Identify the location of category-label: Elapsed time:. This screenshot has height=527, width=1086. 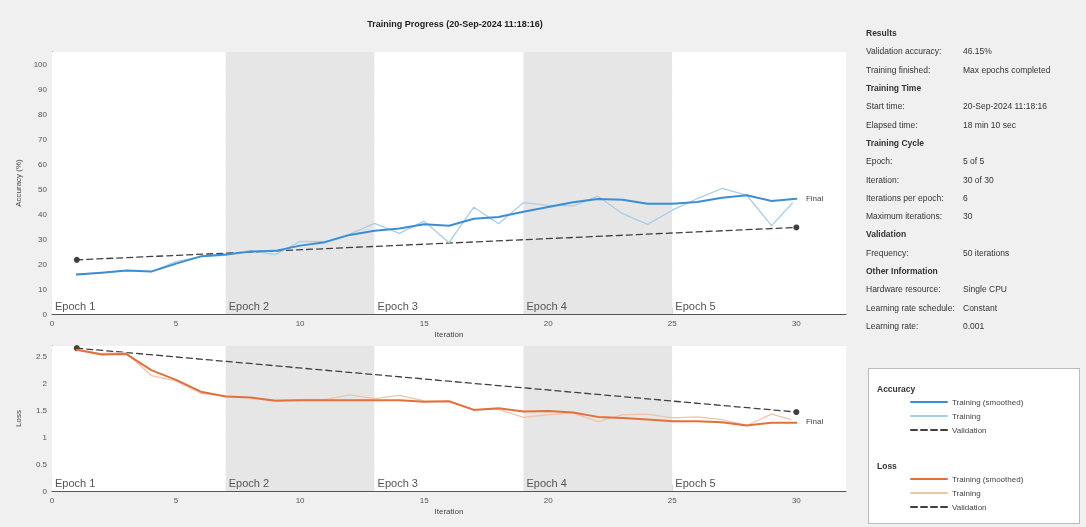
(892, 124).